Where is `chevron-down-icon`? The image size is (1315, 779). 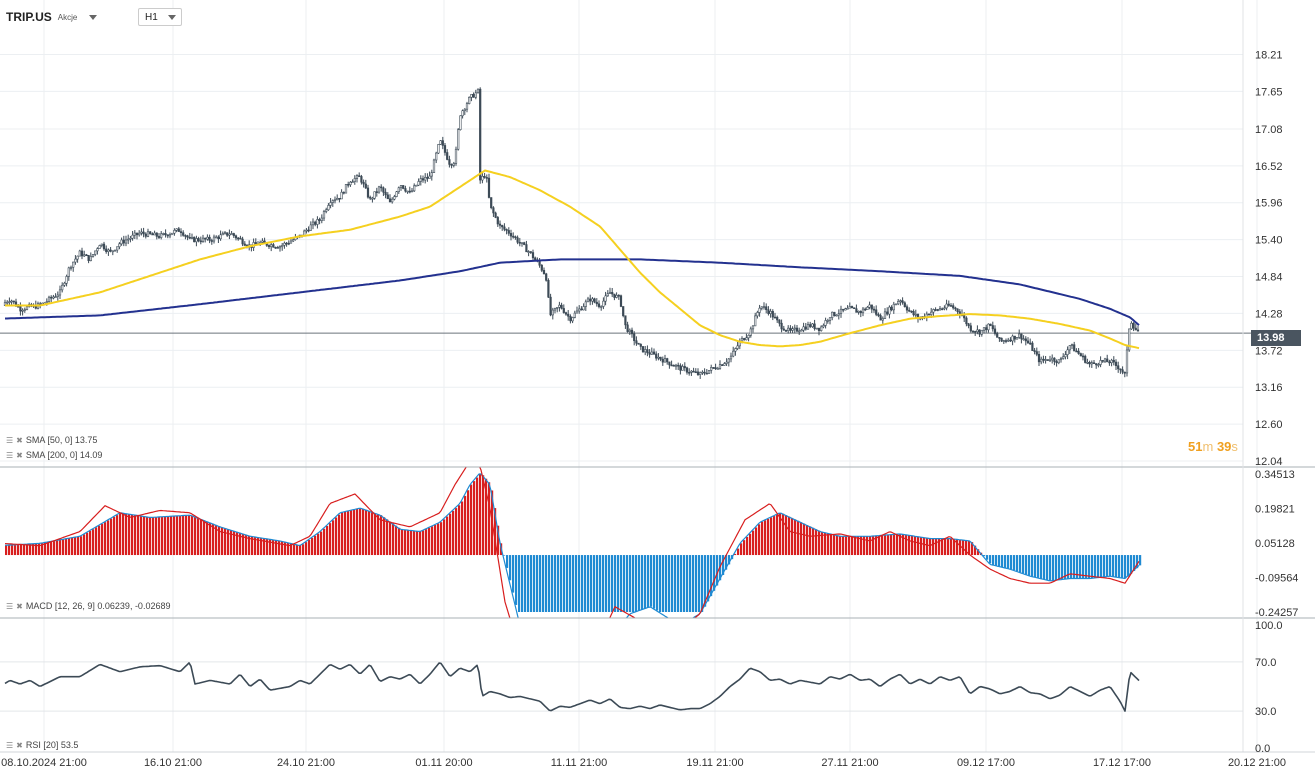
chevron-down-icon is located at coordinates (172, 17).